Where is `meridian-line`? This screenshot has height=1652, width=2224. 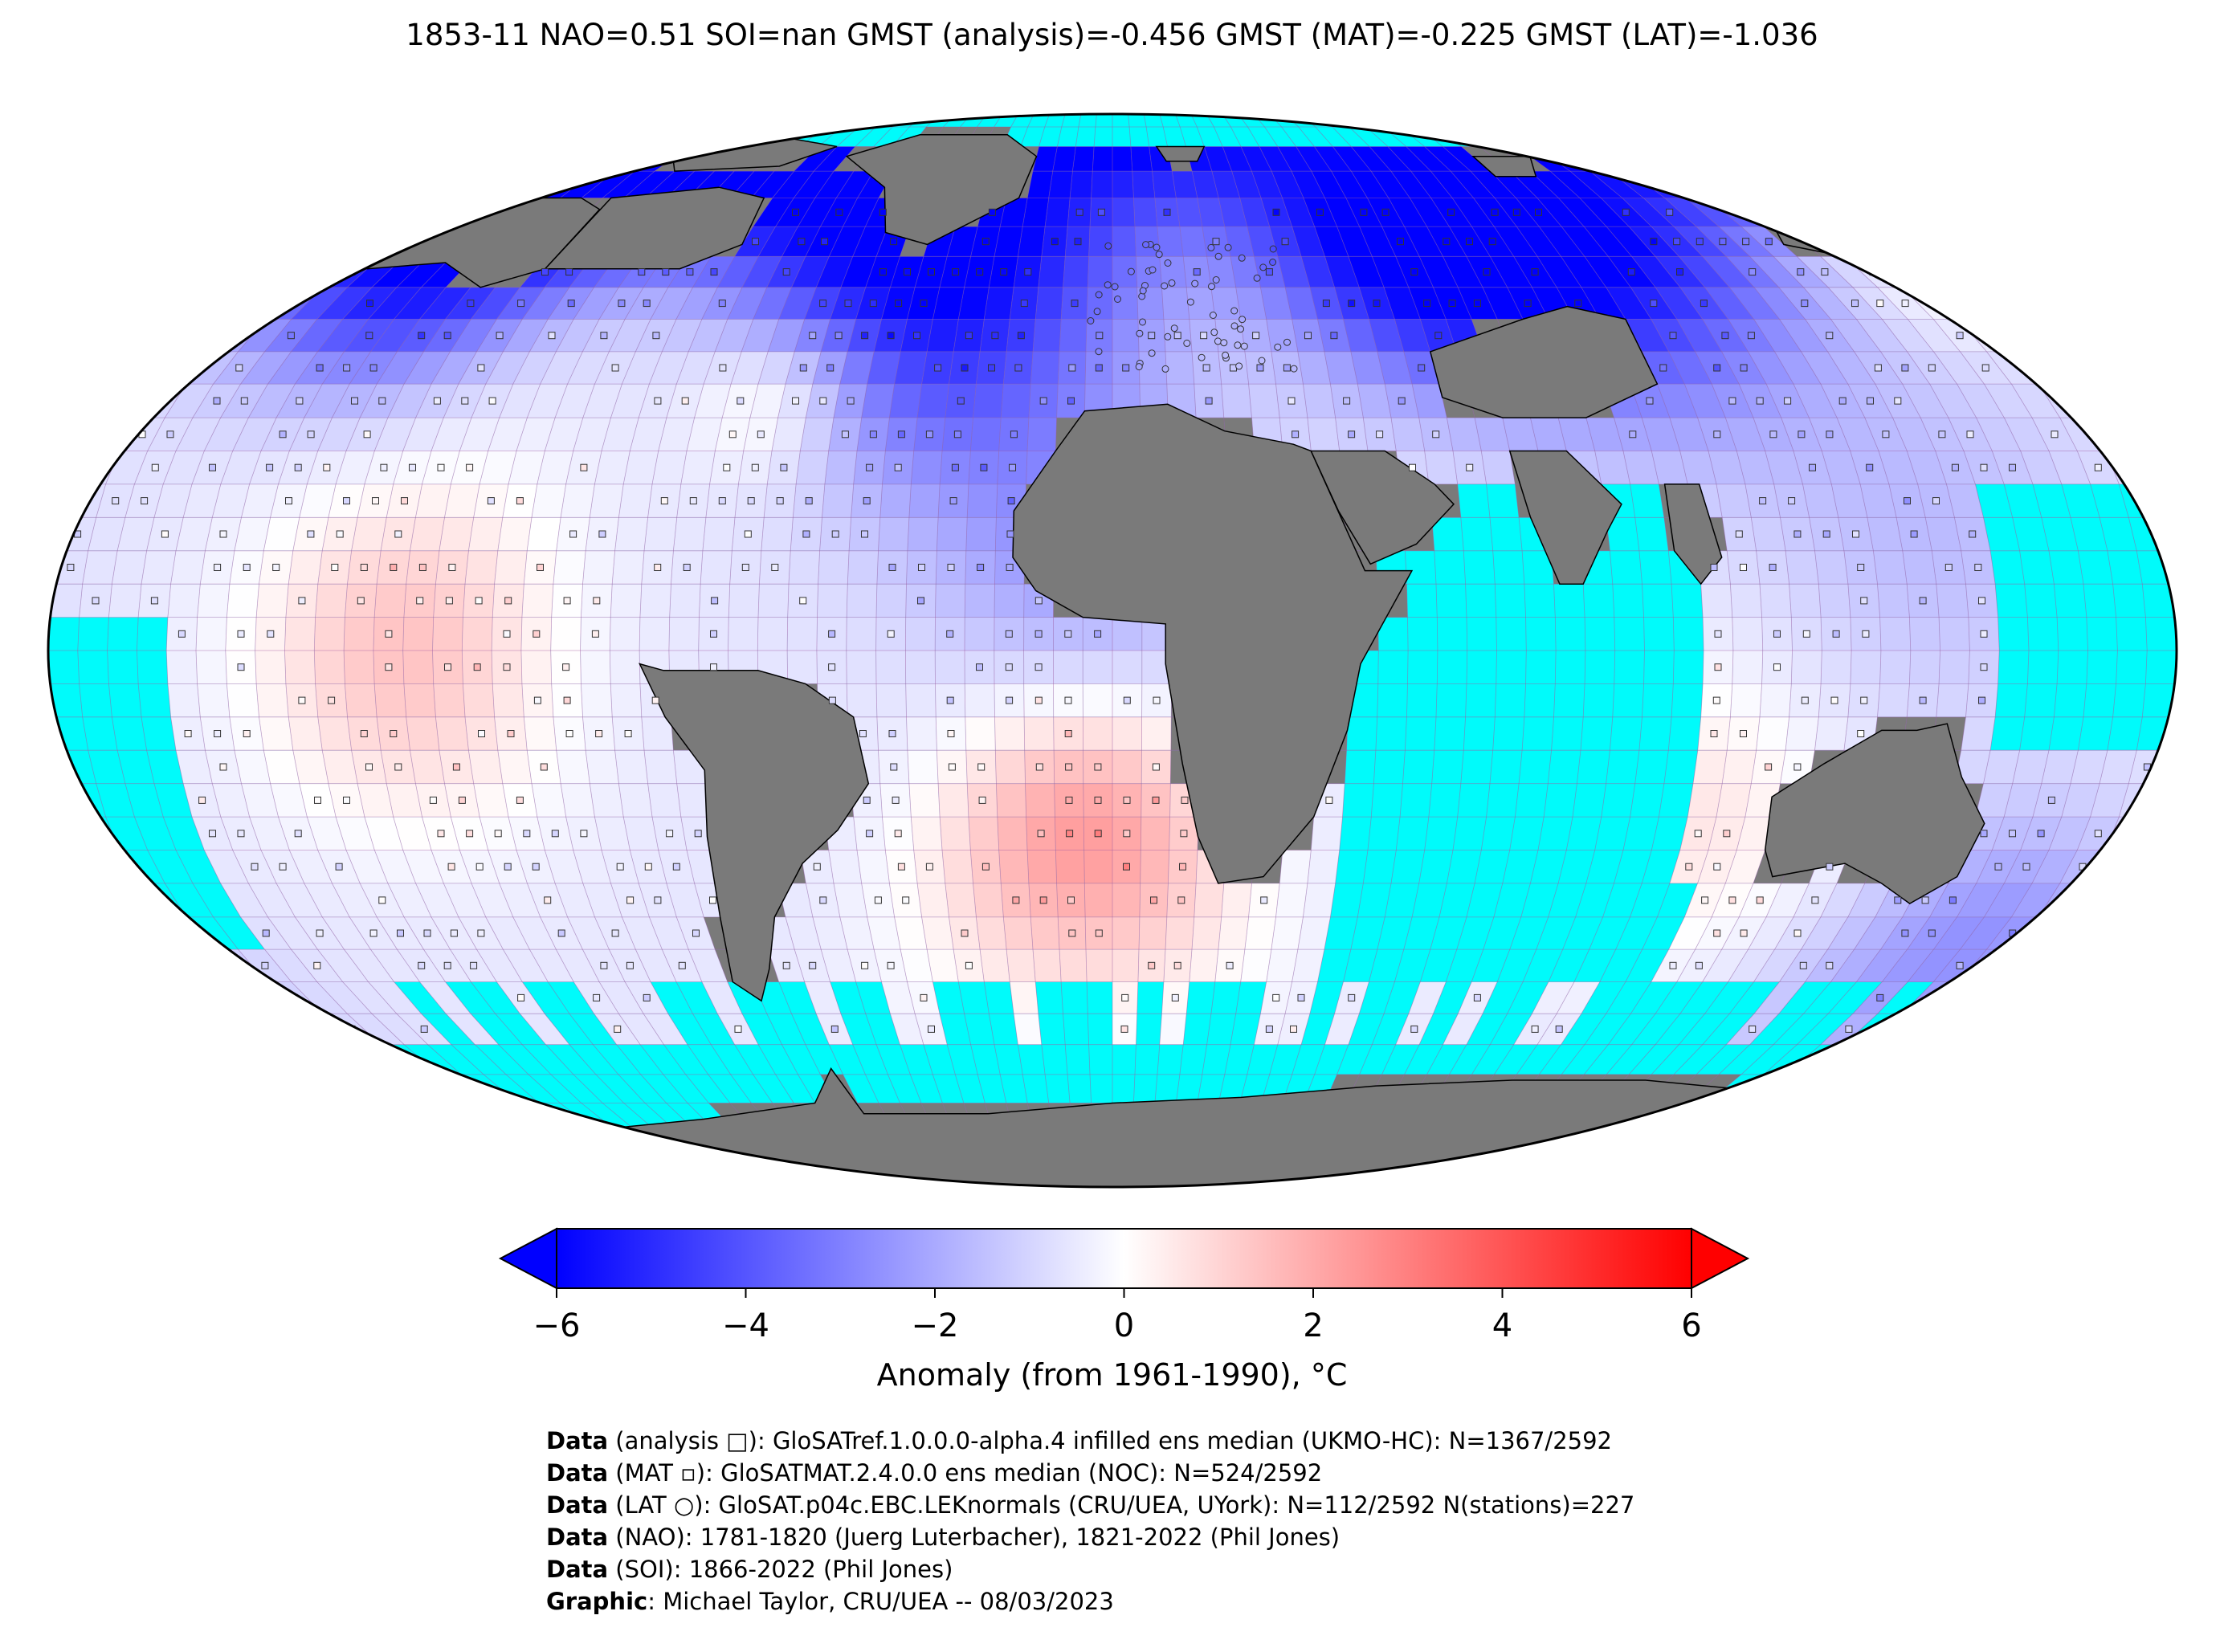 meridian-line is located at coordinates (1339, 650).